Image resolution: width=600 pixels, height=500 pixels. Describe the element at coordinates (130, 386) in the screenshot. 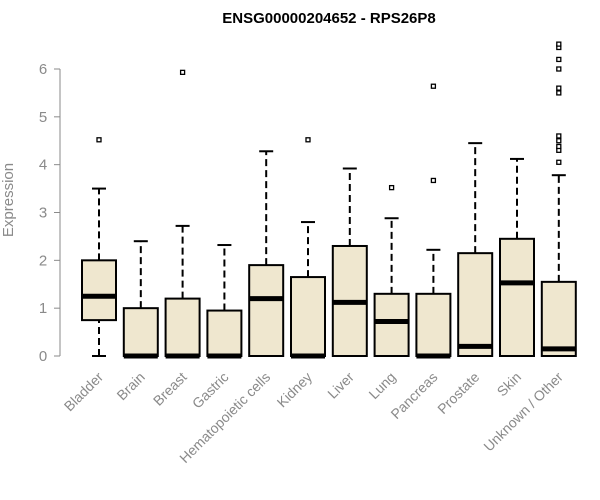

I see `x-tick-label: Brain` at that location.